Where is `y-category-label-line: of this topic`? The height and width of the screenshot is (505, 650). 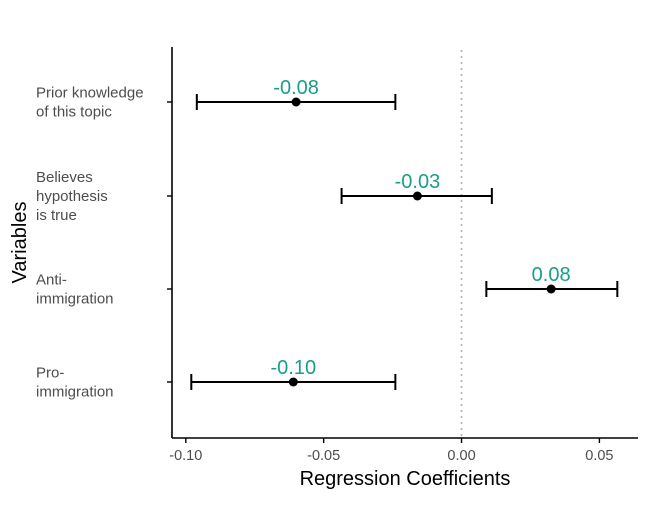
y-category-label-line: of this topic is located at coordinates (74, 112).